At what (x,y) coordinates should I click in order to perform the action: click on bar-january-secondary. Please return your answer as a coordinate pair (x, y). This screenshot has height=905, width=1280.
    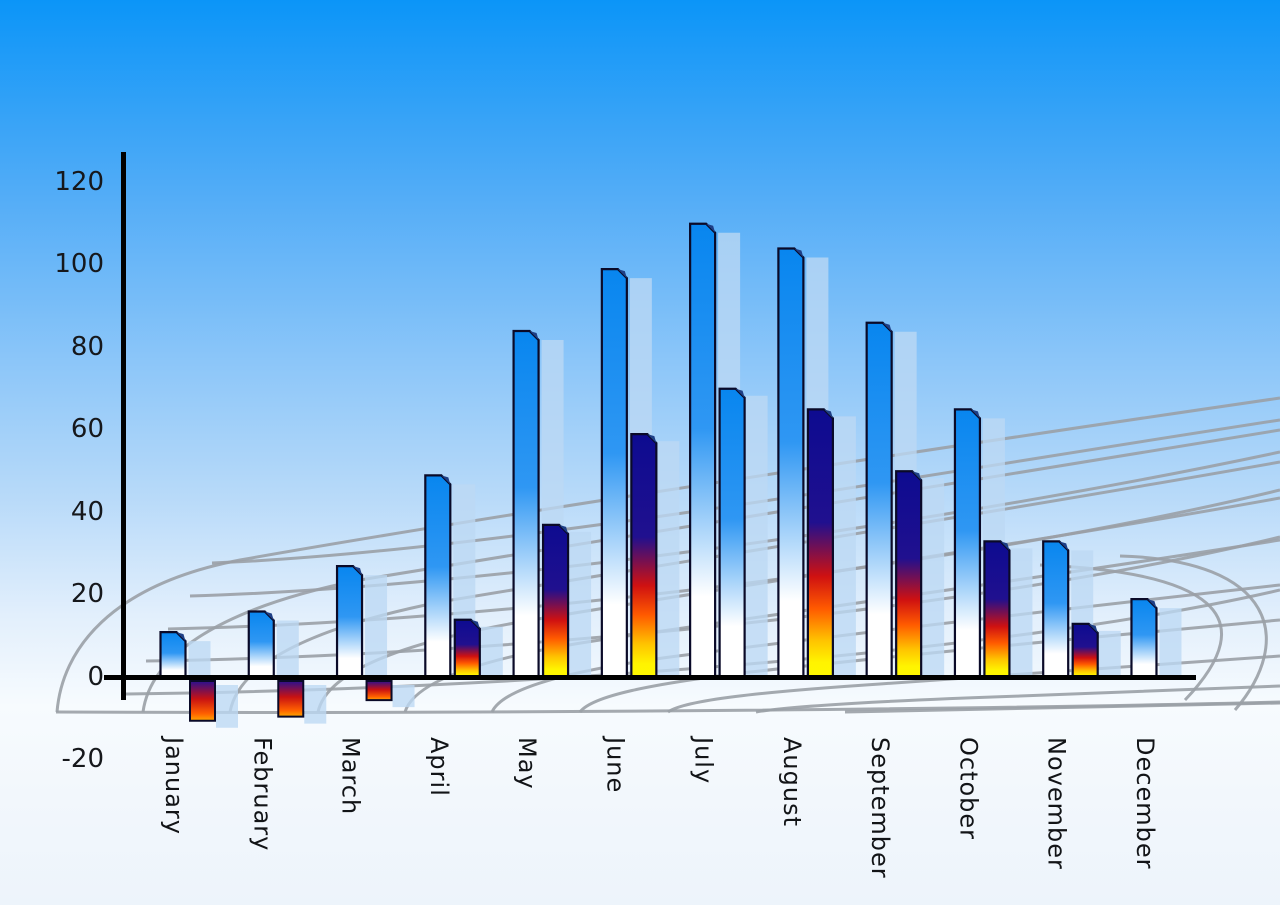
    Looking at the image, I should click on (202, 701).